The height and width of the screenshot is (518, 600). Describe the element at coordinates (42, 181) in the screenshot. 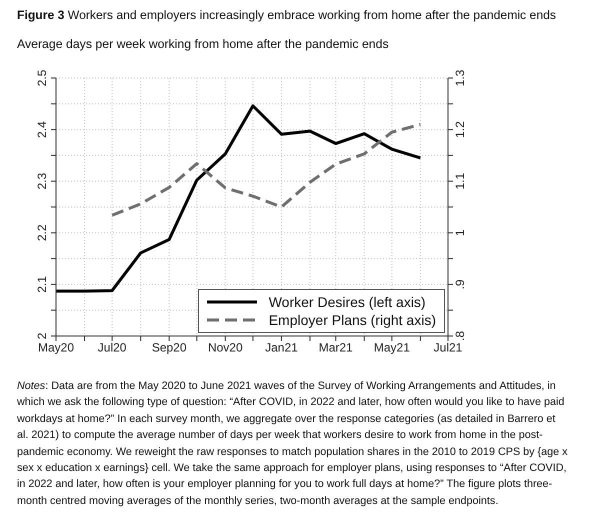

I see `y-tick-label: 2.3` at that location.